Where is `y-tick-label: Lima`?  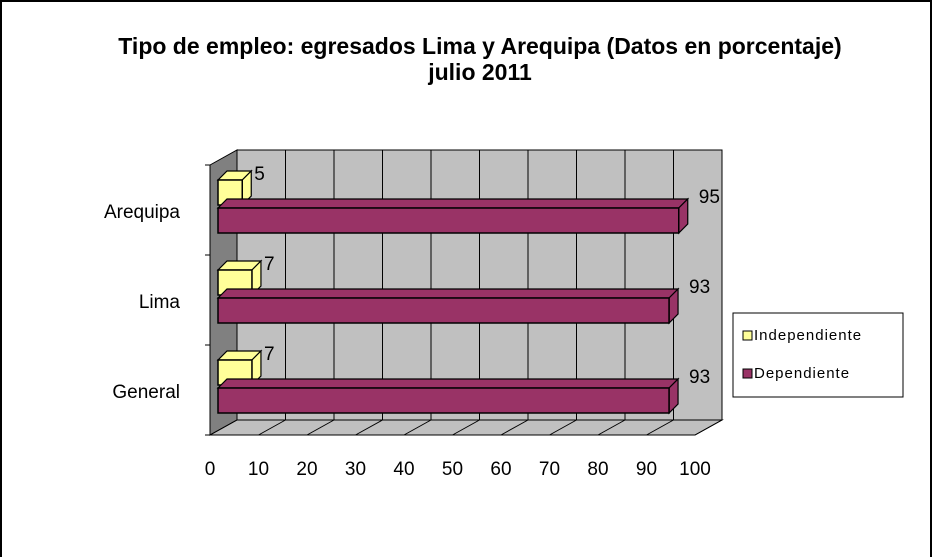 y-tick-label: Lima is located at coordinates (160, 302).